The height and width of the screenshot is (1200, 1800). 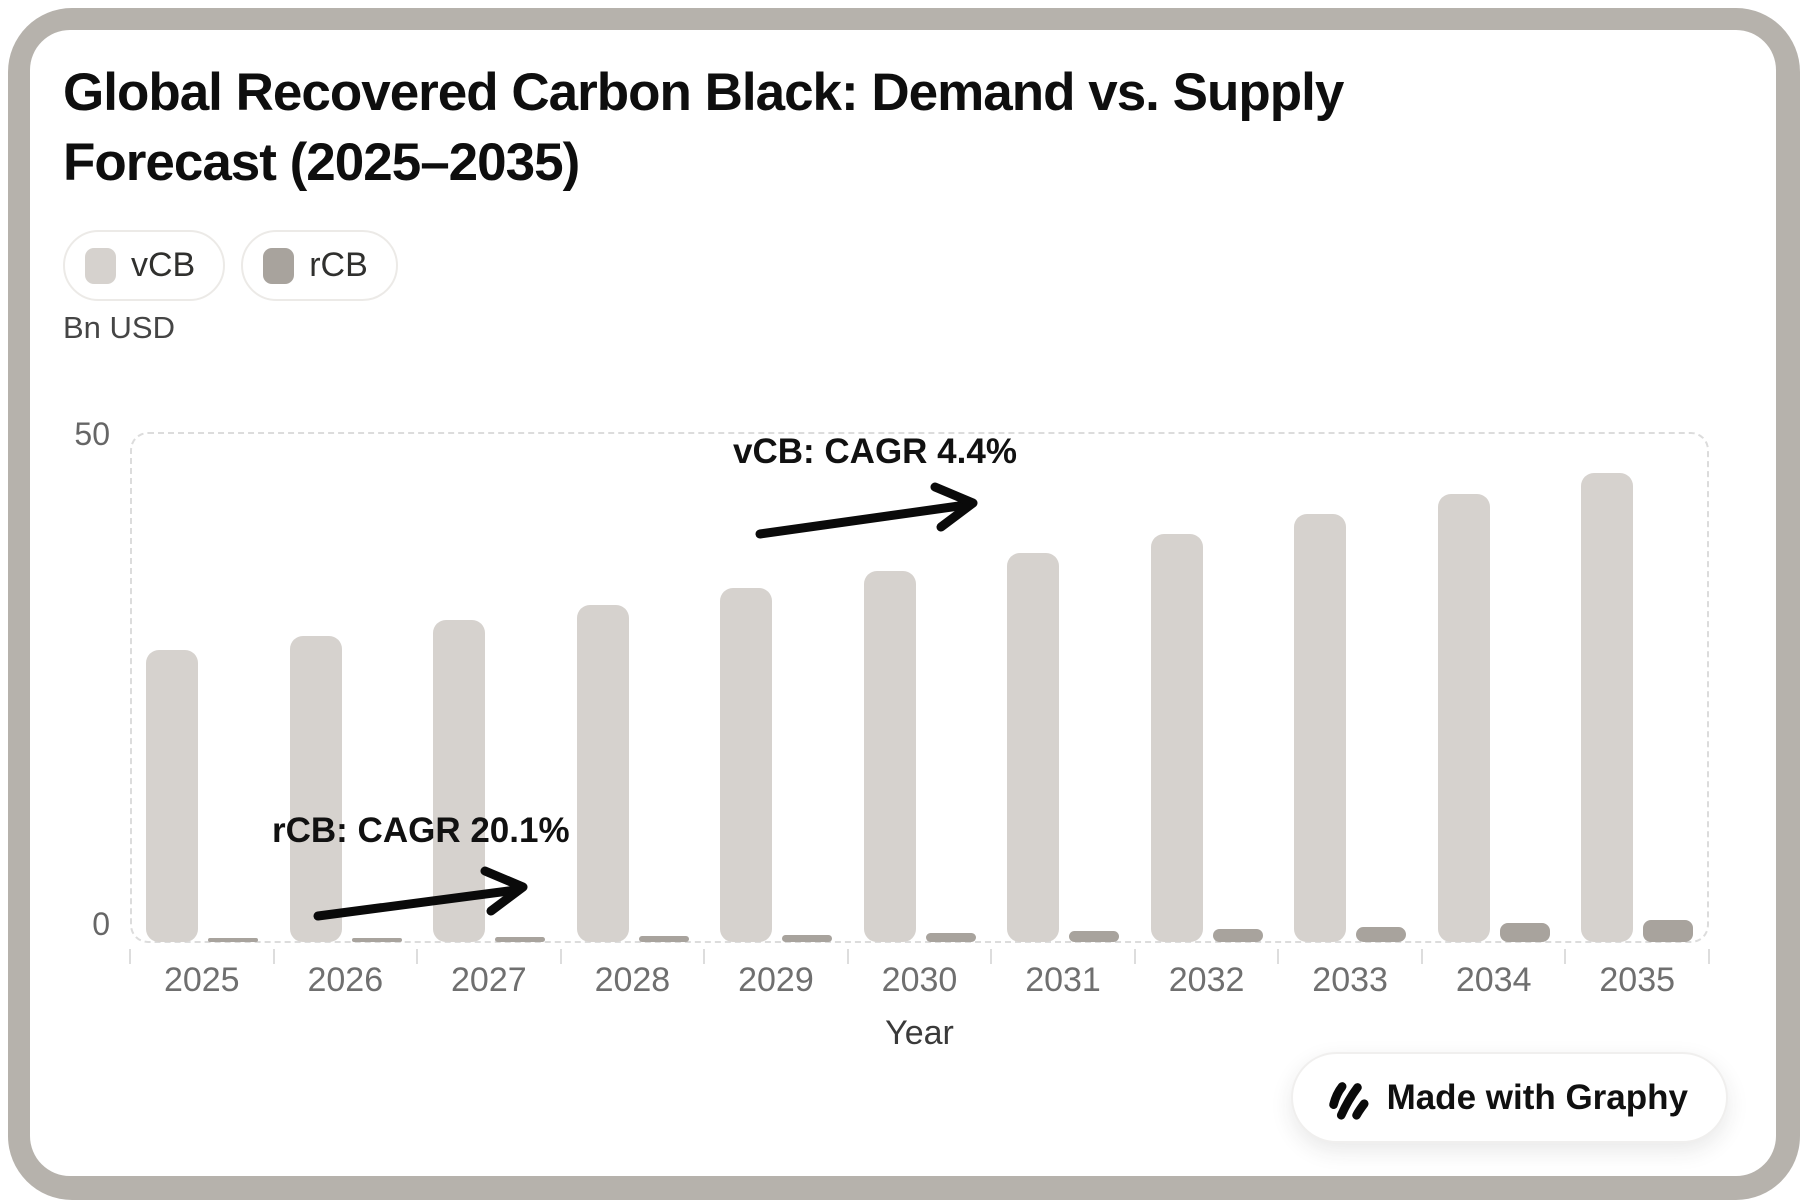 I want to click on rcb-bar-2030, so click(x=950, y=937).